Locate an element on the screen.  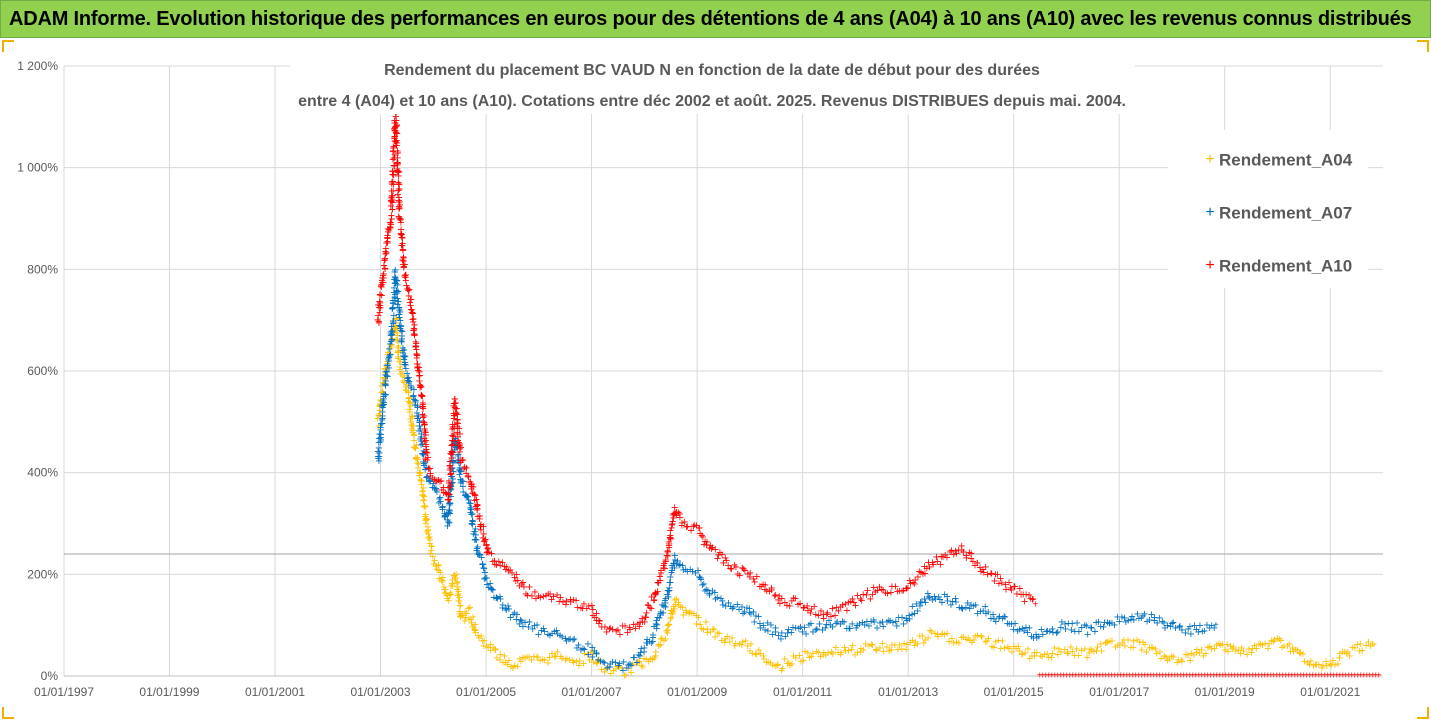
y-tick-label: 200% is located at coordinates (42, 574).